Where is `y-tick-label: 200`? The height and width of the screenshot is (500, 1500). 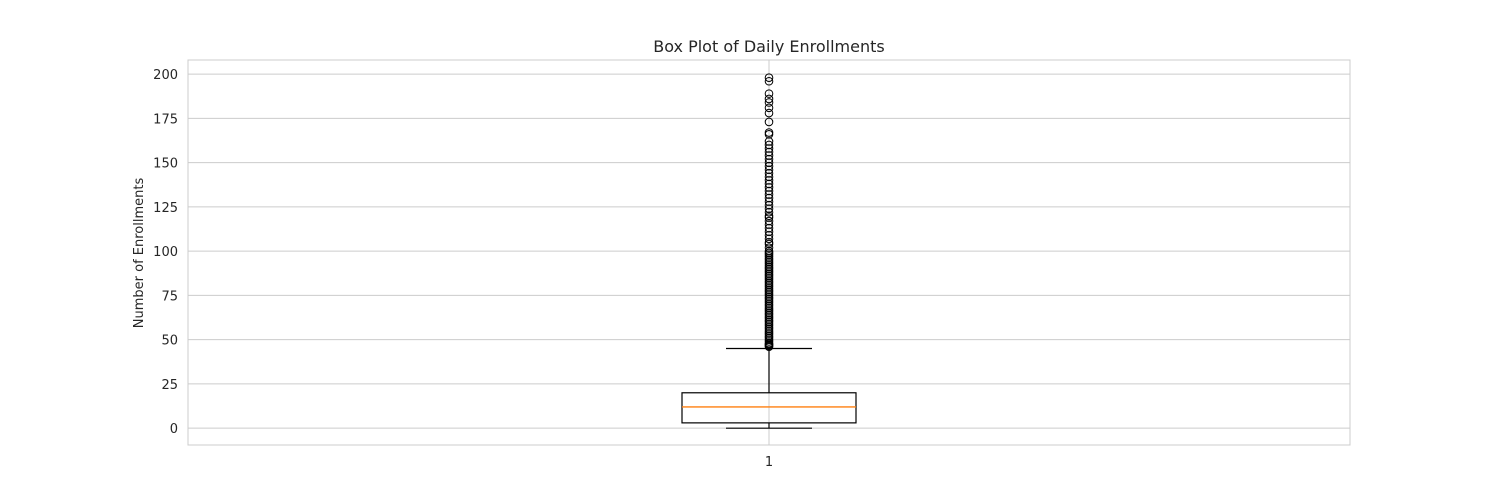 y-tick-label: 200 is located at coordinates (165, 75).